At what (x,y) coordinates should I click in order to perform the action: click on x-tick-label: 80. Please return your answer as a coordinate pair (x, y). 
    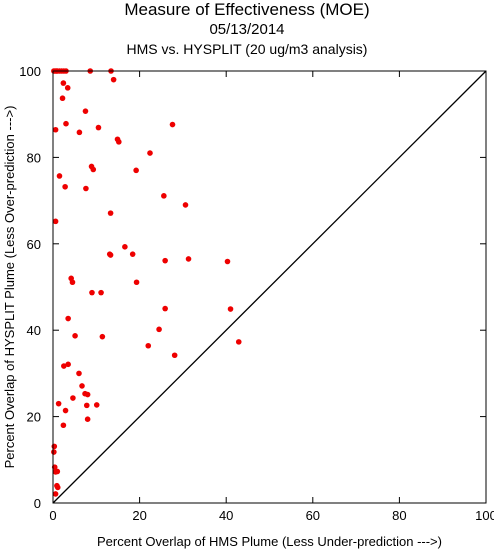
    Looking at the image, I should click on (399, 515).